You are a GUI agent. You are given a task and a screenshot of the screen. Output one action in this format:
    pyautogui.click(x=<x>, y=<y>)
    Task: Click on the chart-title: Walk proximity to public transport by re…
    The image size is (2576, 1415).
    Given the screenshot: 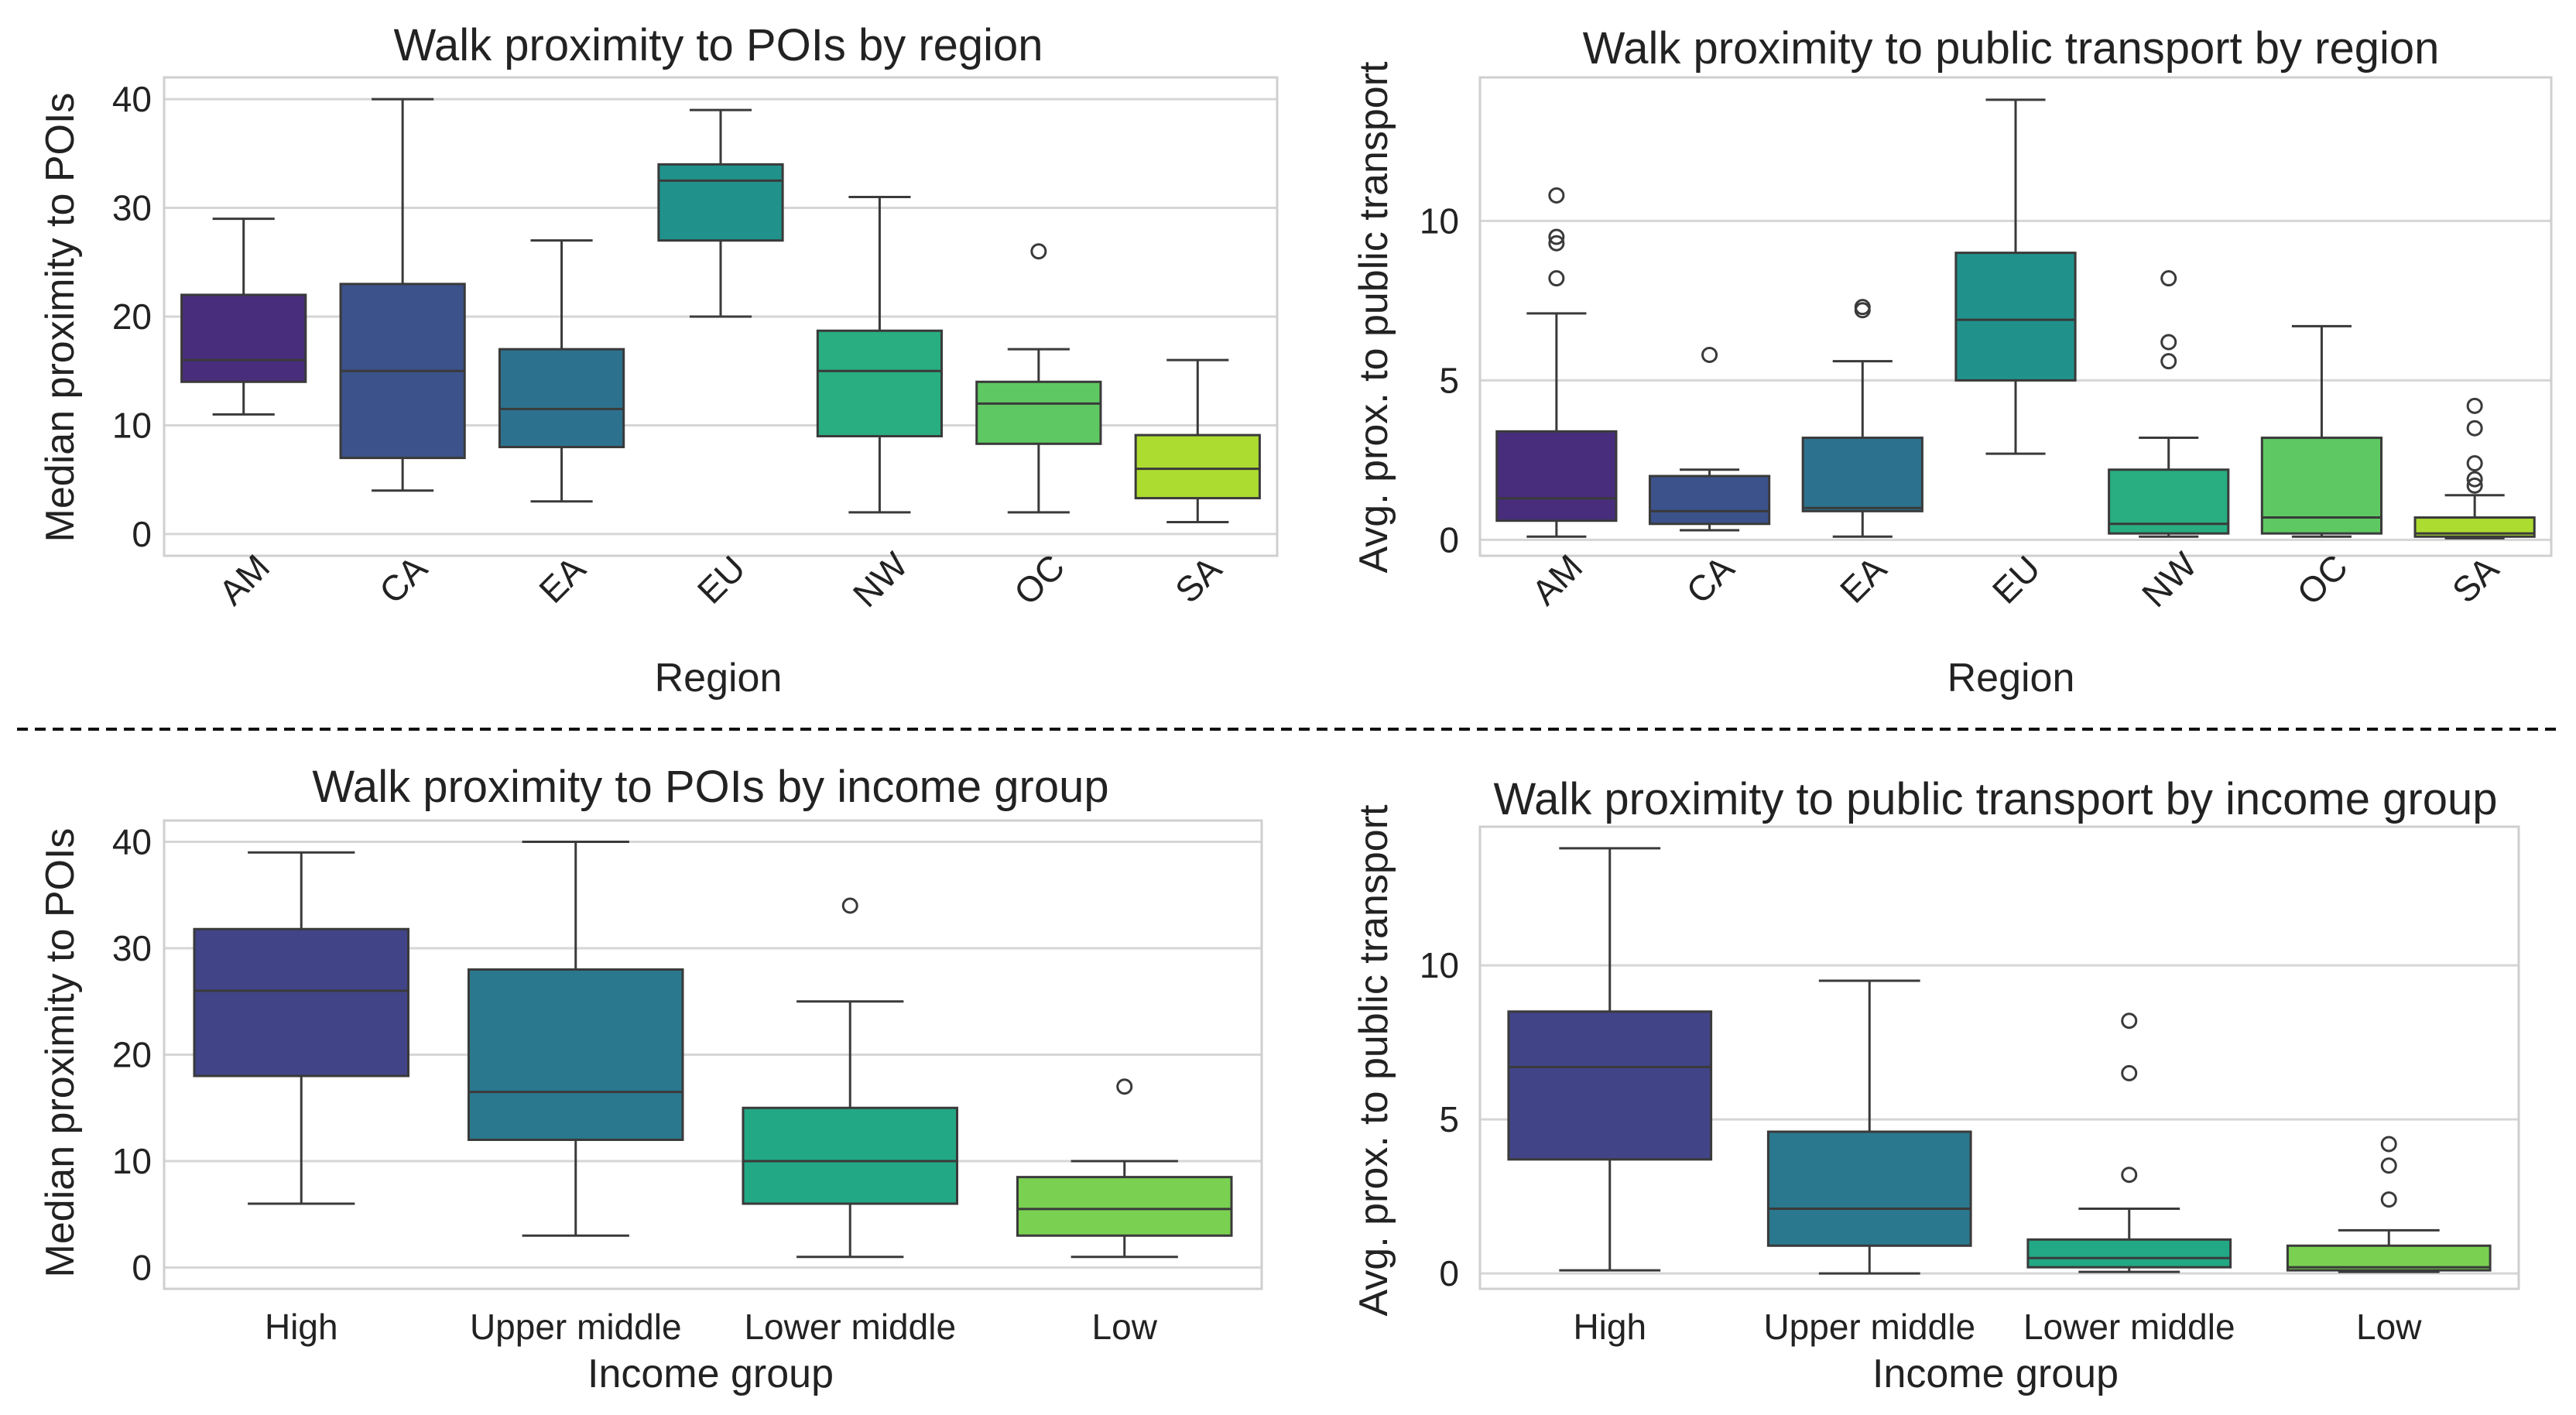 What is the action you would take?
    pyautogui.click(x=2011, y=48)
    